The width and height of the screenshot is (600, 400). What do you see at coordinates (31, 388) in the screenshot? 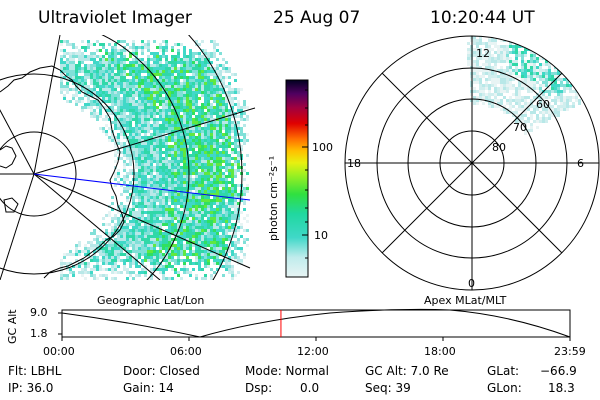
I see `ip-label: IP: 36.0` at bounding box center [31, 388].